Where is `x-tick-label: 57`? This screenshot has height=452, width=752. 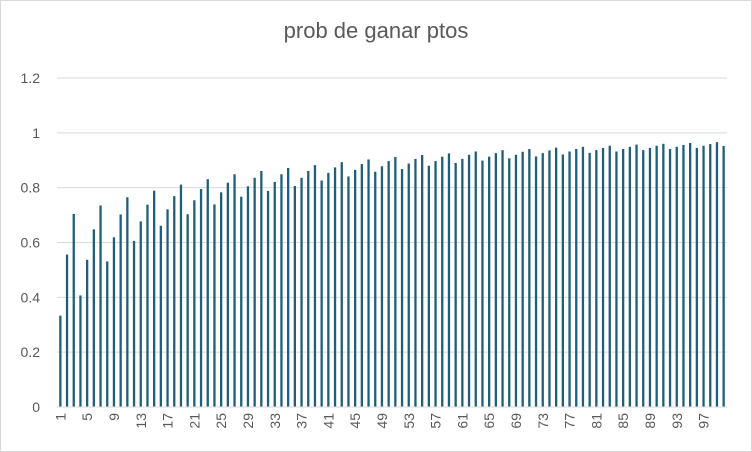 x-tick-label: 57 is located at coordinates (436, 421).